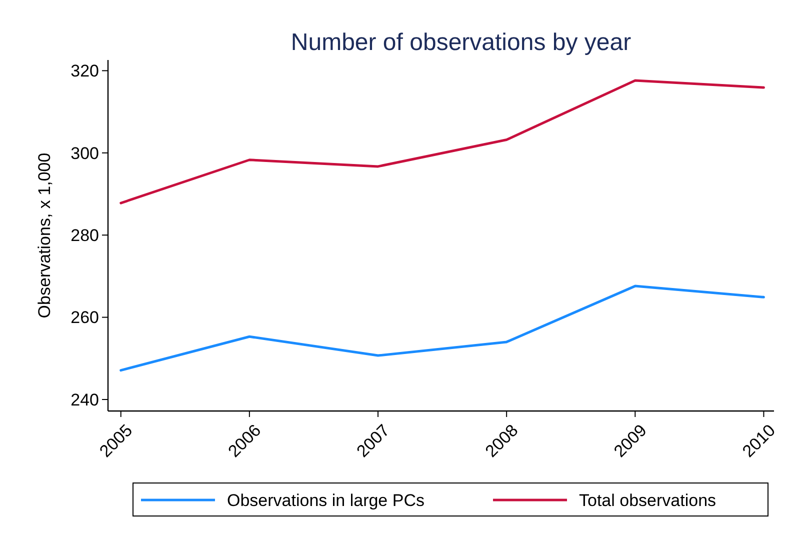 The height and width of the screenshot is (535, 801). What do you see at coordinates (325, 500) in the screenshot?
I see `legend-label: Observations in large PCs` at bounding box center [325, 500].